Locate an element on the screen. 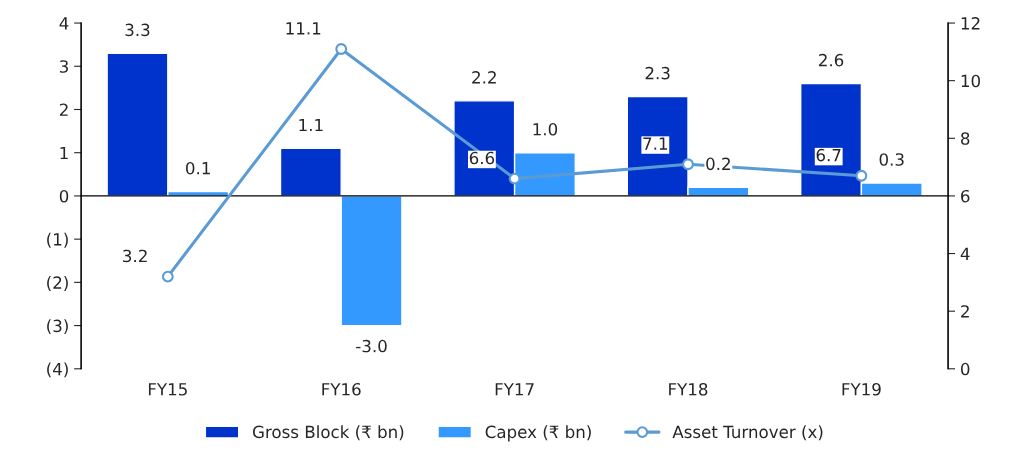  data-label: 1.0 is located at coordinates (545, 129).